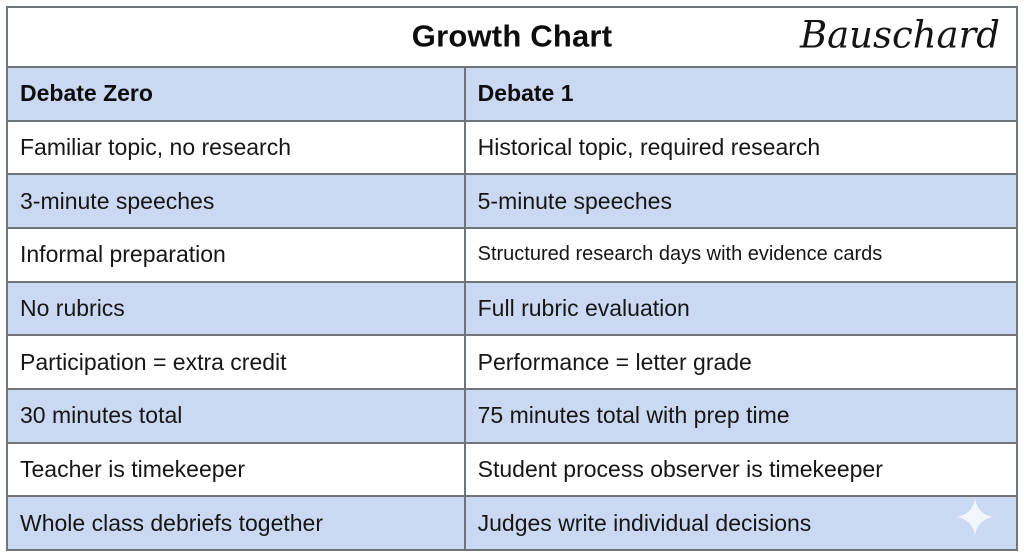 Image resolution: width=1024 pixels, height=559 pixels. What do you see at coordinates (525, 93) in the screenshot?
I see `column-header-debate-1: Debate 1` at bounding box center [525, 93].